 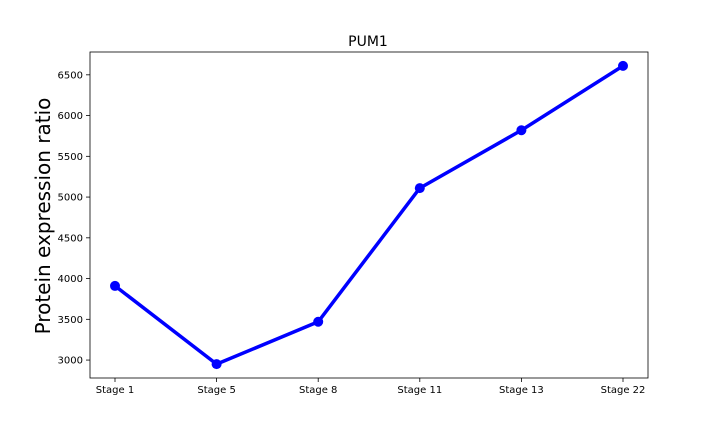 I want to click on x-tick-label: Stage 22, so click(x=623, y=390).